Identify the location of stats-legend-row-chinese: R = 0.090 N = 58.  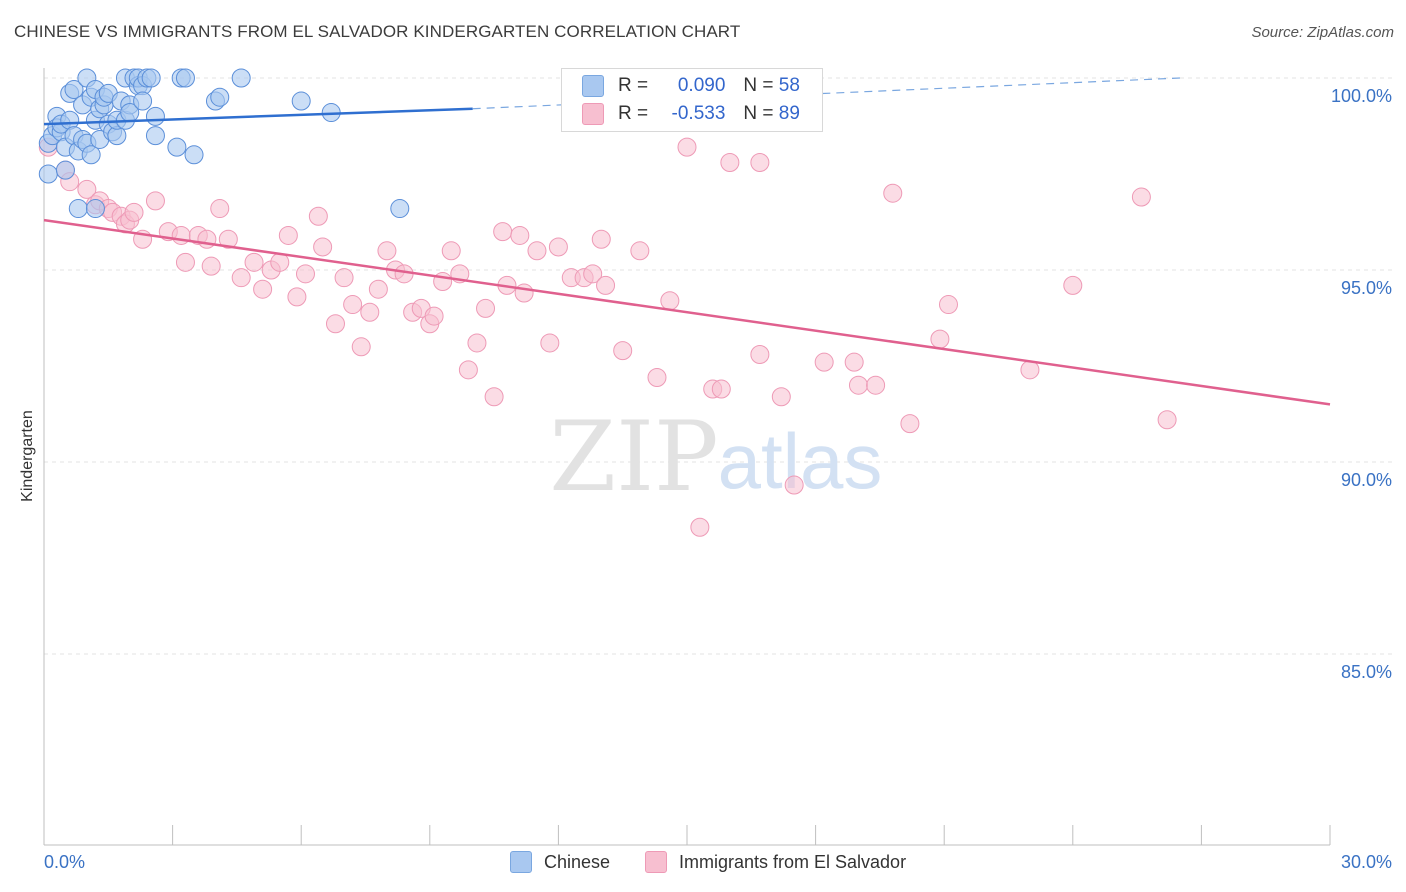
(691, 86).